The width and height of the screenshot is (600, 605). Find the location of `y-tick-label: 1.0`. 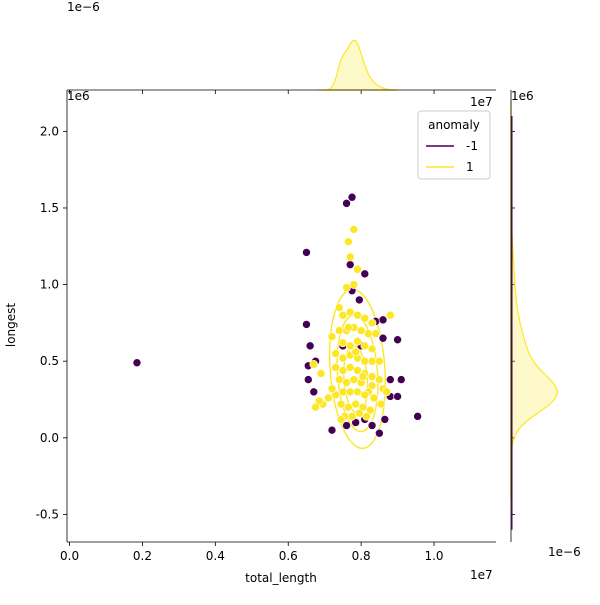

y-tick-label: 1.0 is located at coordinates (49, 285).